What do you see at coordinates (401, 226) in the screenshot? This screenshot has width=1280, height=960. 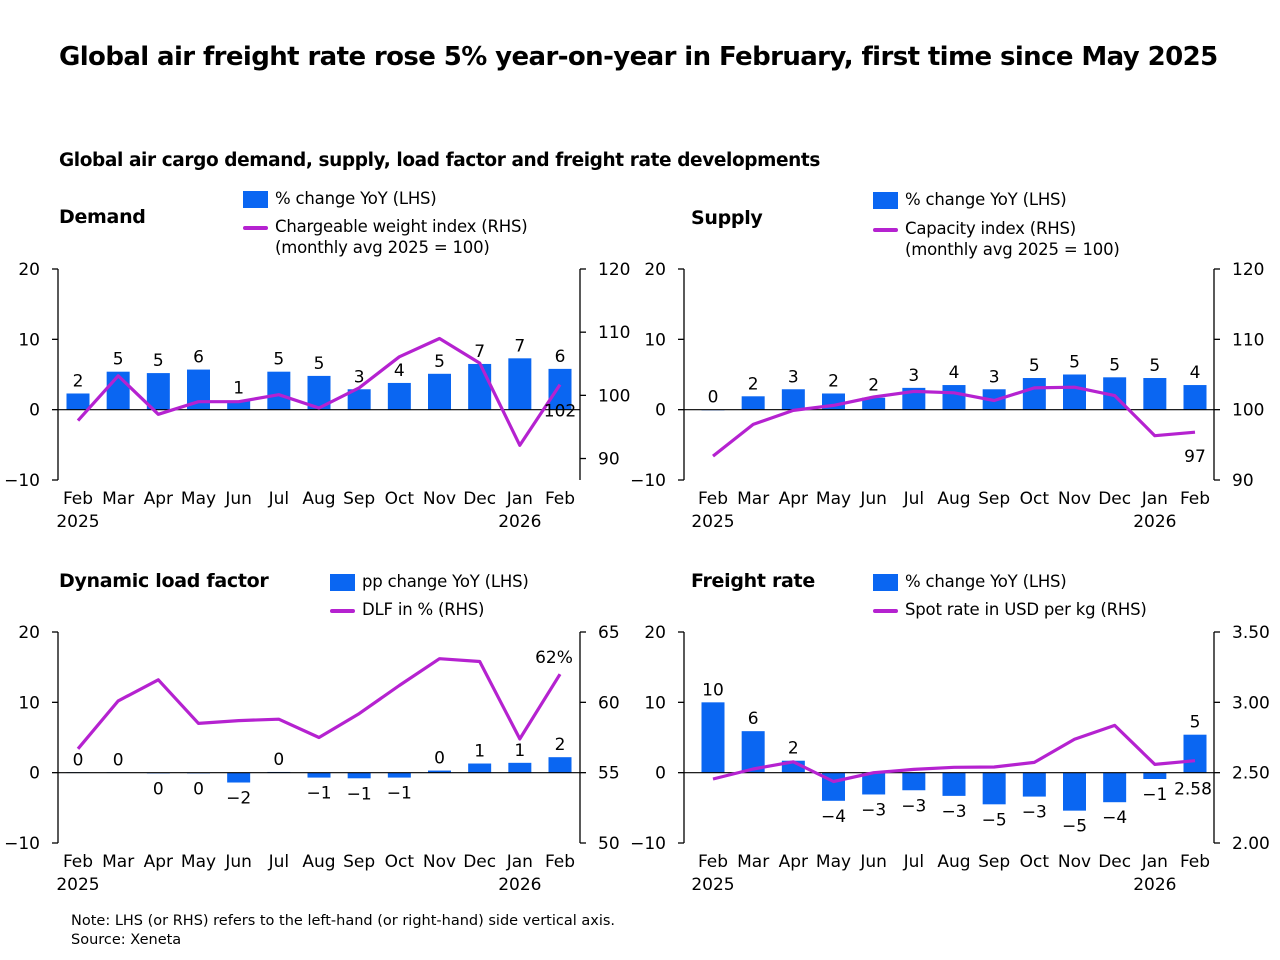 I see `legend-line-label: Chargeable weight index (RHS)` at bounding box center [401, 226].